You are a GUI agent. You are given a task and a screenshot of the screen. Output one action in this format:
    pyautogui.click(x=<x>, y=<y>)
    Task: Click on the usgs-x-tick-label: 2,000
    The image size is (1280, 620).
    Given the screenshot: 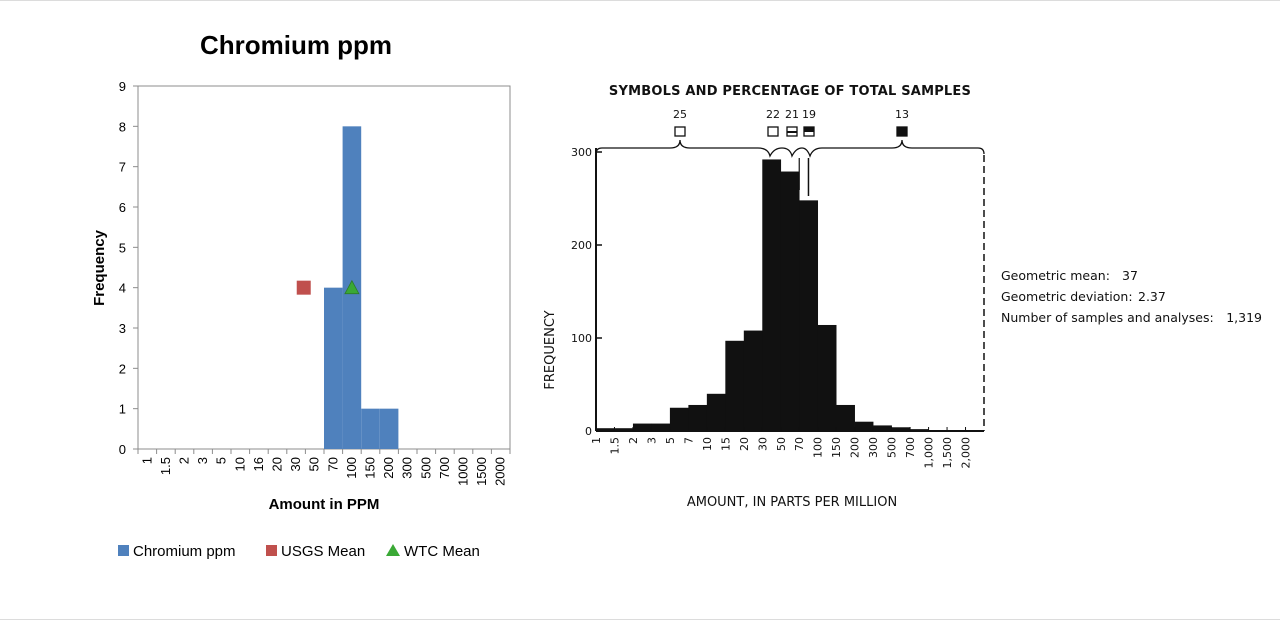 What is the action you would take?
    pyautogui.click(x=966, y=453)
    